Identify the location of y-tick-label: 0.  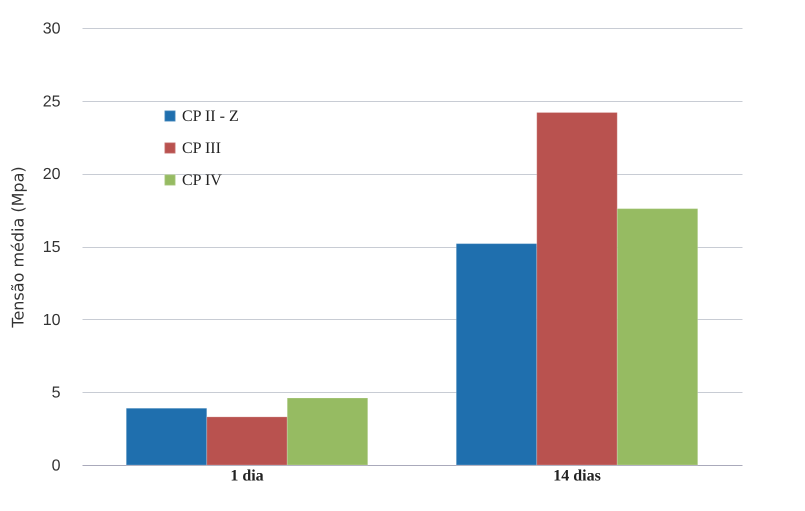
(56, 466).